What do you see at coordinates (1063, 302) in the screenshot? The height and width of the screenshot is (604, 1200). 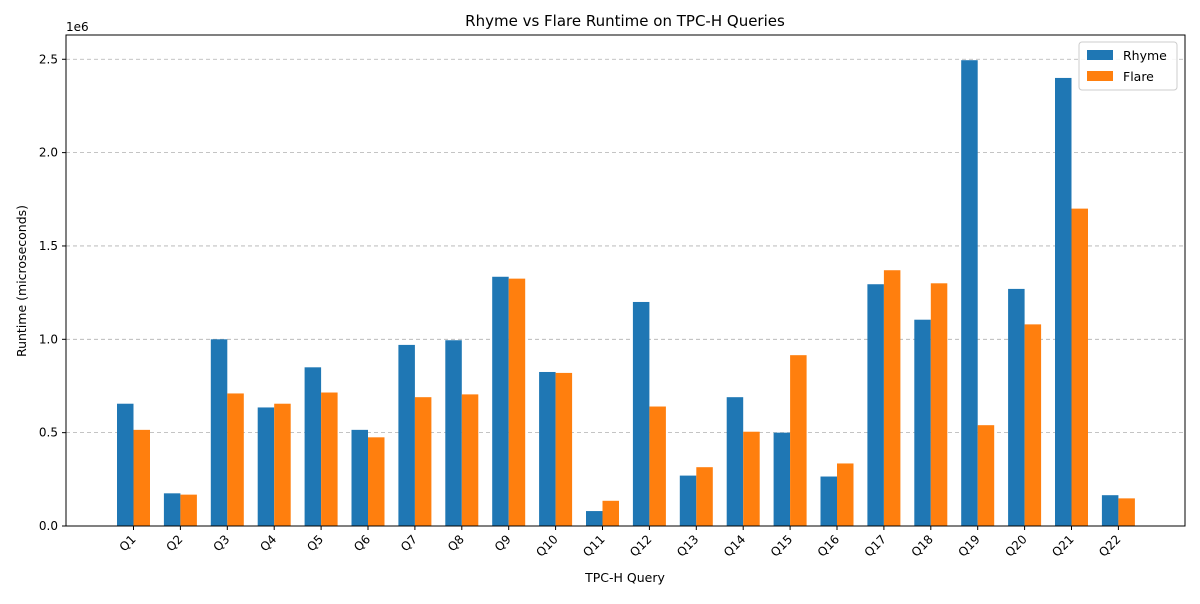 I see `bar-rhyme-q21` at bounding box center [1063, 302].